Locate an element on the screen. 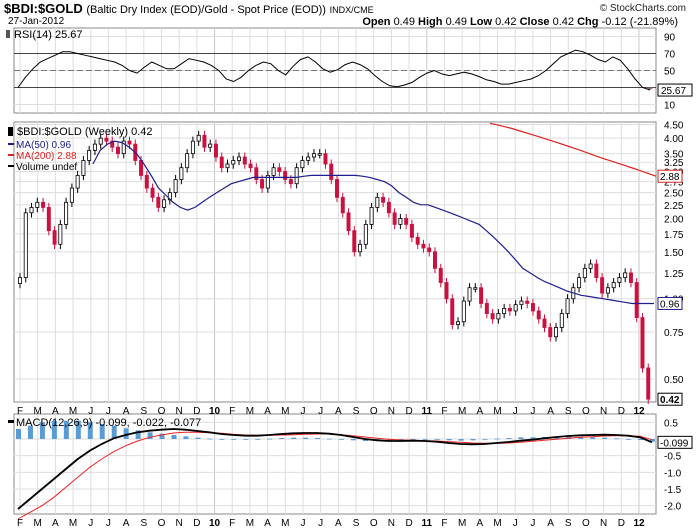 The height and width of the screenshot is (530, 700). macd-tick-label: -1.5 is located at coordinates (673, 490).